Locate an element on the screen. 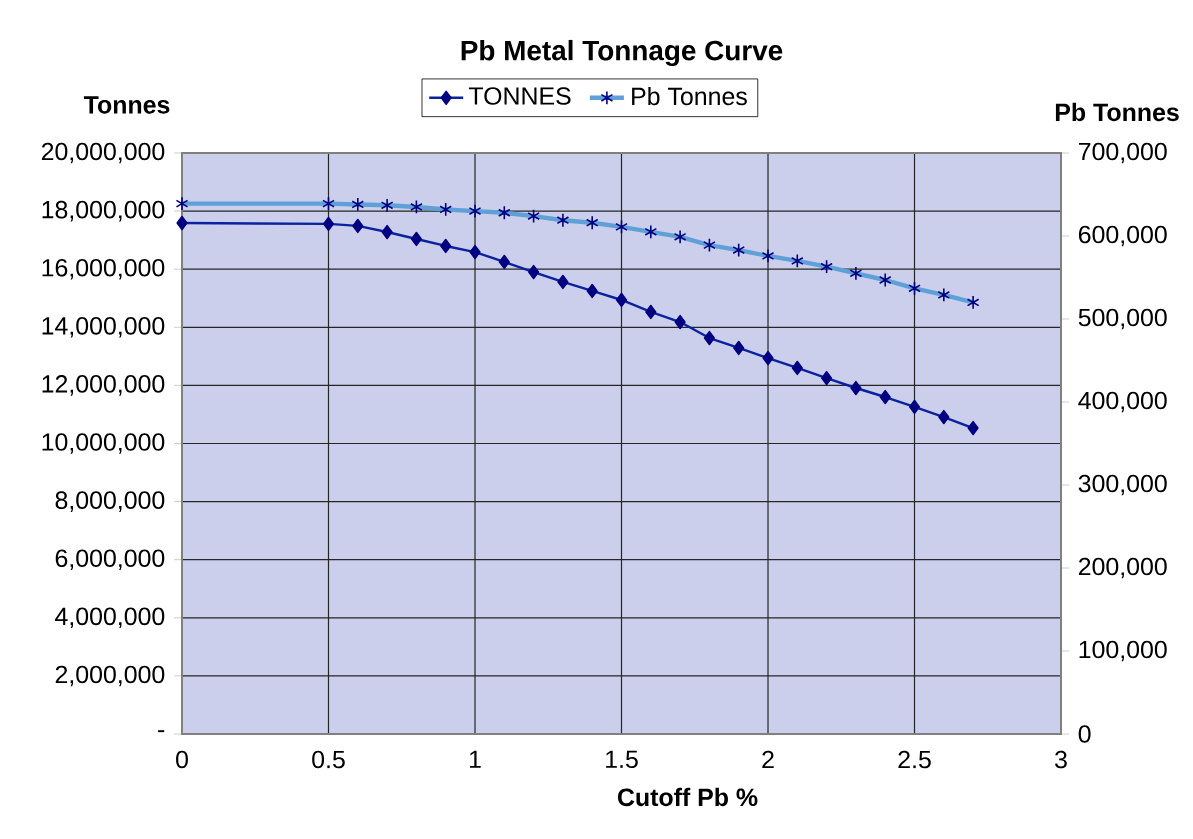 The width and height of the screenshot is (1193, 839). y2-tick-label: 0 is located at coordinates (1084, 734).